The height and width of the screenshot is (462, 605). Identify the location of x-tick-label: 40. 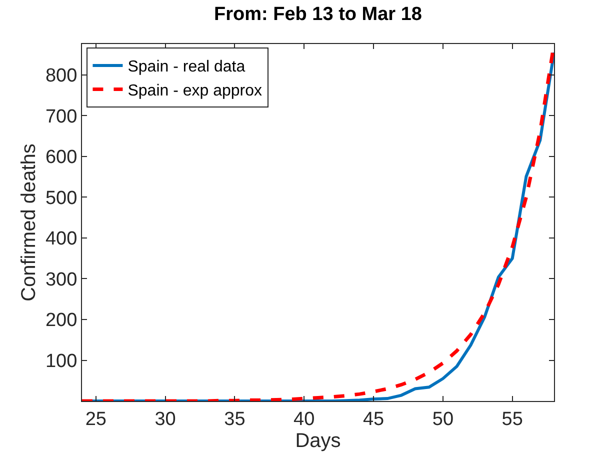
(304, 419).